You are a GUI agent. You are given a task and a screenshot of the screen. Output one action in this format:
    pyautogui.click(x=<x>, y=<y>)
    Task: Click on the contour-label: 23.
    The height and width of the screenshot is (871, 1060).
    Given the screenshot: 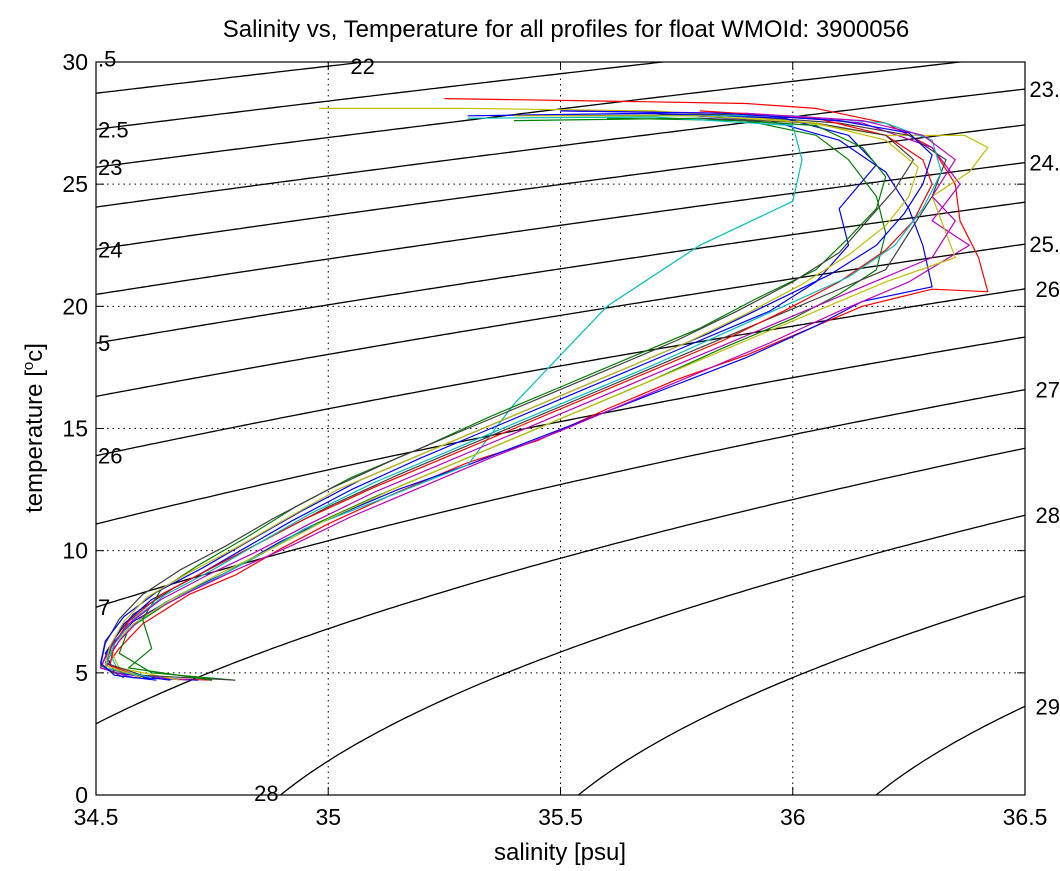 What is the action you would take?
    pyautogui.click(x=1044, y=89)
    